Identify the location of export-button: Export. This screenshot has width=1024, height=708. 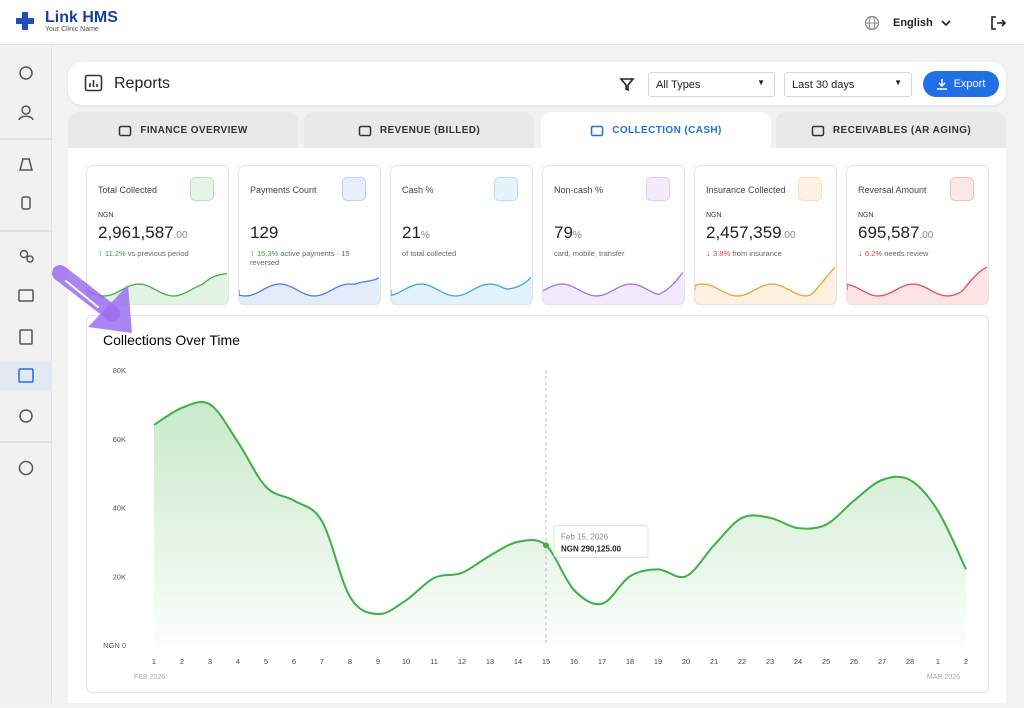
(961, 84).